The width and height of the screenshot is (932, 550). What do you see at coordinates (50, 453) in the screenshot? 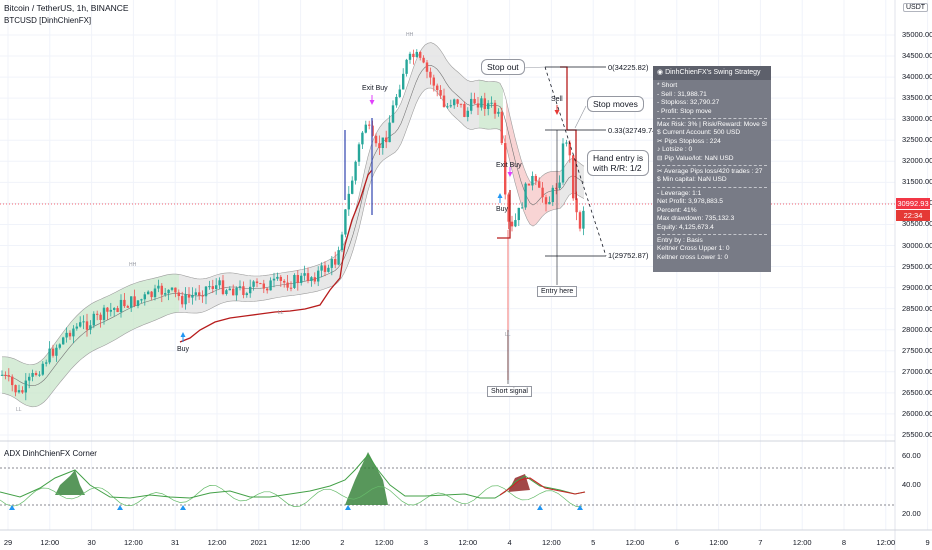
I see `adx-pane-title: ADX DinhChienFX Corner` at bounding box center [50, 453].